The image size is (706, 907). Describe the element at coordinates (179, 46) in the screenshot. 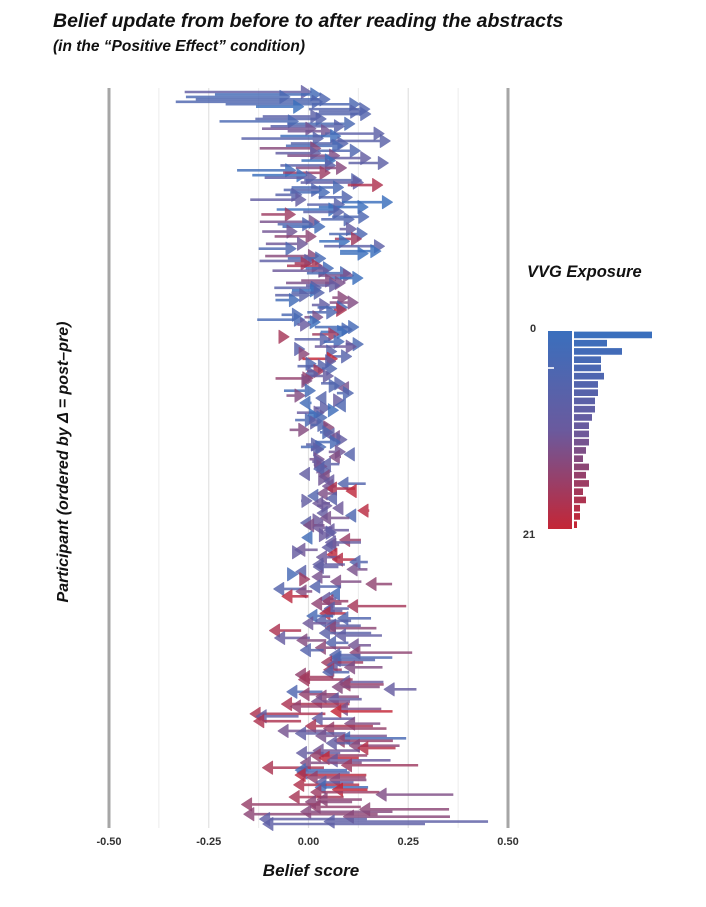

I see `chart-subtitle: (in the “Positive Effect” condition)` at that location.